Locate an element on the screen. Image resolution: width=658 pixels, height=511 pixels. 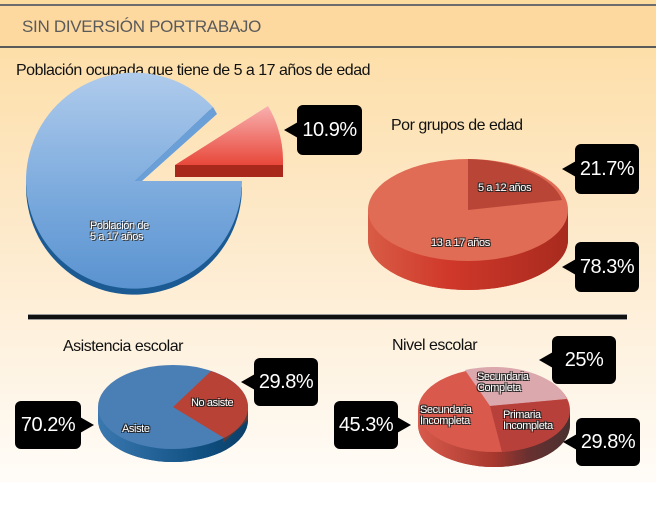
prim-incompleta-slice is located at coordinates (530, 425).